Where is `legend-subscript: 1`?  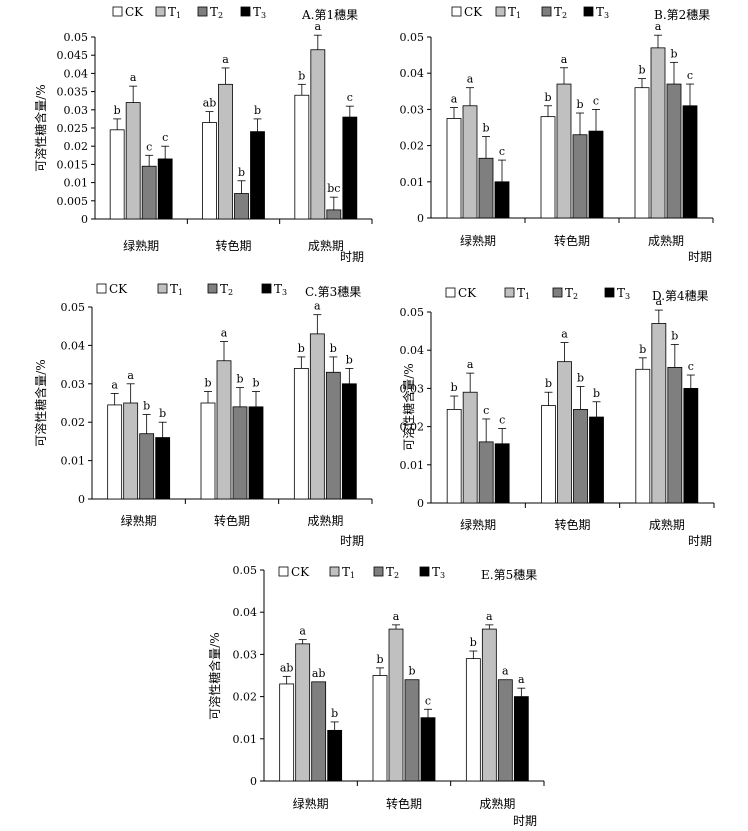
legend-subscript: 1 is located at coordinates (180, 292).